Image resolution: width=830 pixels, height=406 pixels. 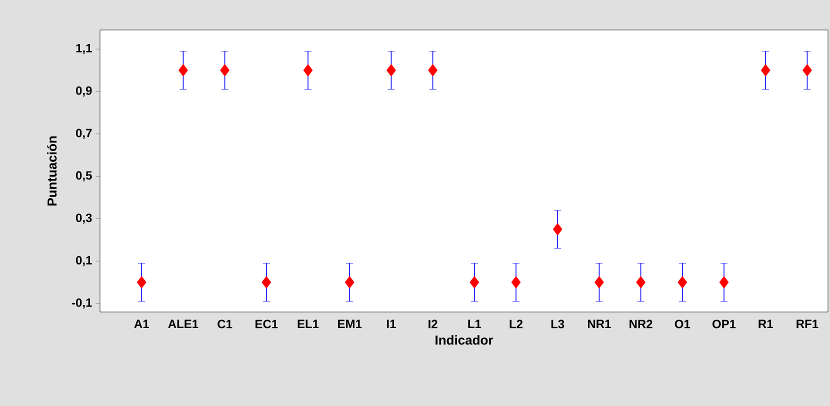 What do you see at coordinates (84, 261) in the screenshot?
I see `y-tick-label: 0,1` at bounding box center [84, 261].